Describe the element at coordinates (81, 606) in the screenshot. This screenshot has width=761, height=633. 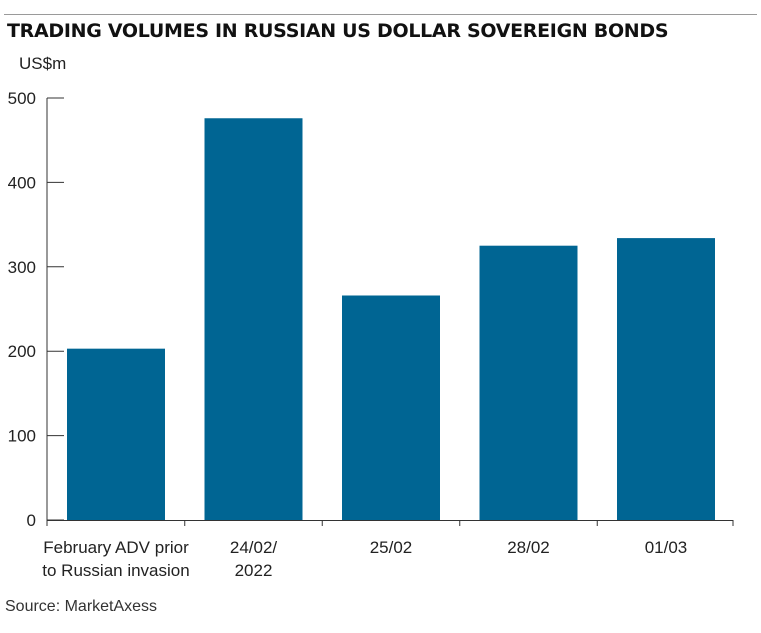
I see `source-note: Source: MarketAxess` at that location.